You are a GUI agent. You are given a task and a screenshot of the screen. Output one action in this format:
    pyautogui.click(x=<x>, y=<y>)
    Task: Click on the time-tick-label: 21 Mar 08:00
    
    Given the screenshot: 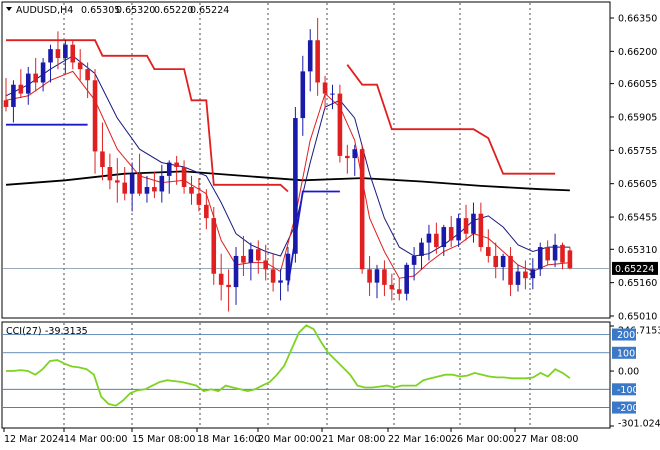 What is the action you would take?
    pyautogui.click(x=353, y=439)
    